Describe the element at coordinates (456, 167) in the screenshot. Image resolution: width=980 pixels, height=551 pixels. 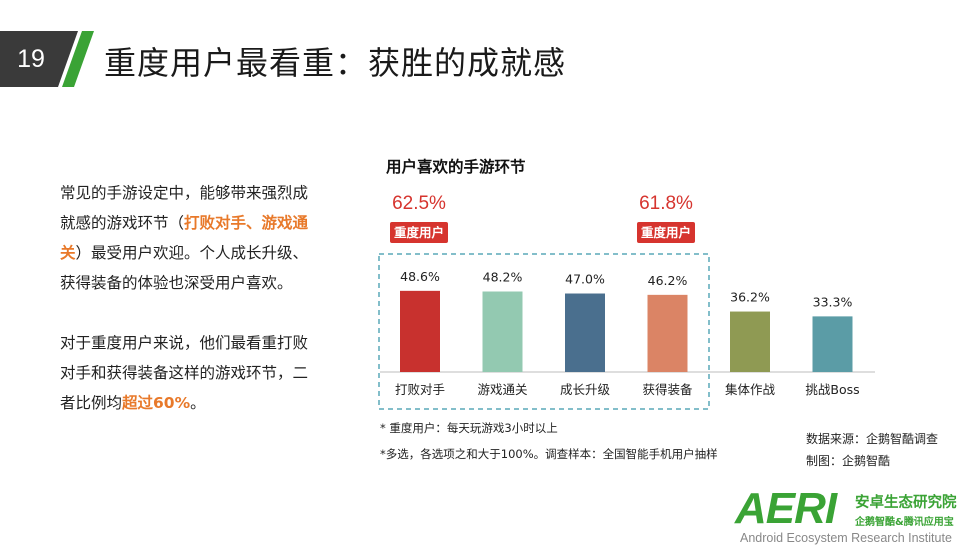
I see `chart-title: 用户喜欢的手游环节` at that location.